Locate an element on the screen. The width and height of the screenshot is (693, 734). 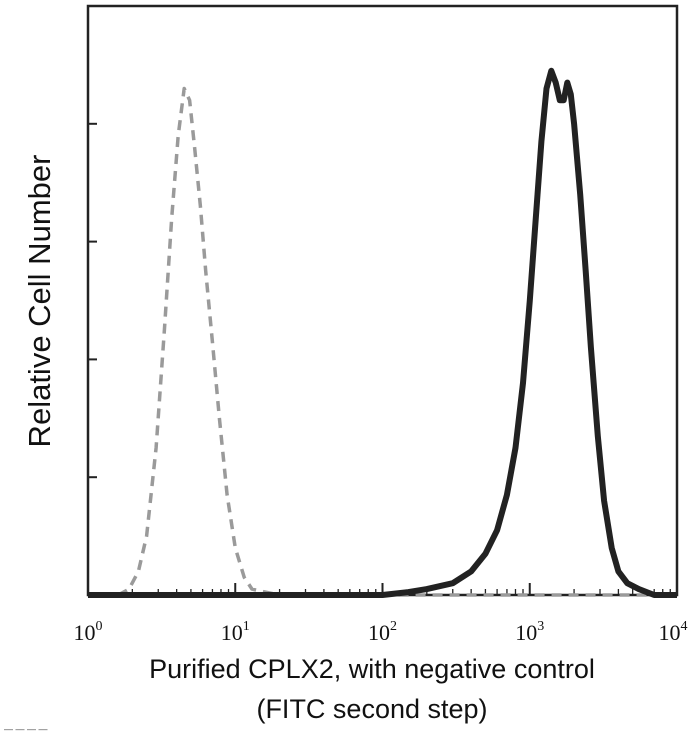
x-tick-label-0: 10⁰ is located at coordinates (88, 632).